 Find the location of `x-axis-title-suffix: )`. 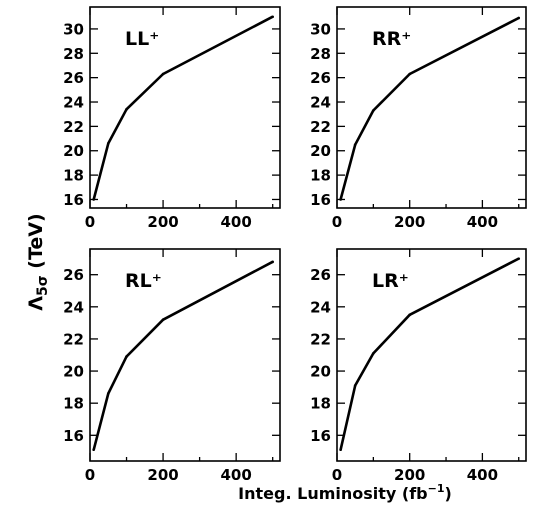

x-axis-title-suffix: ) is located at coordinates (448, 493).